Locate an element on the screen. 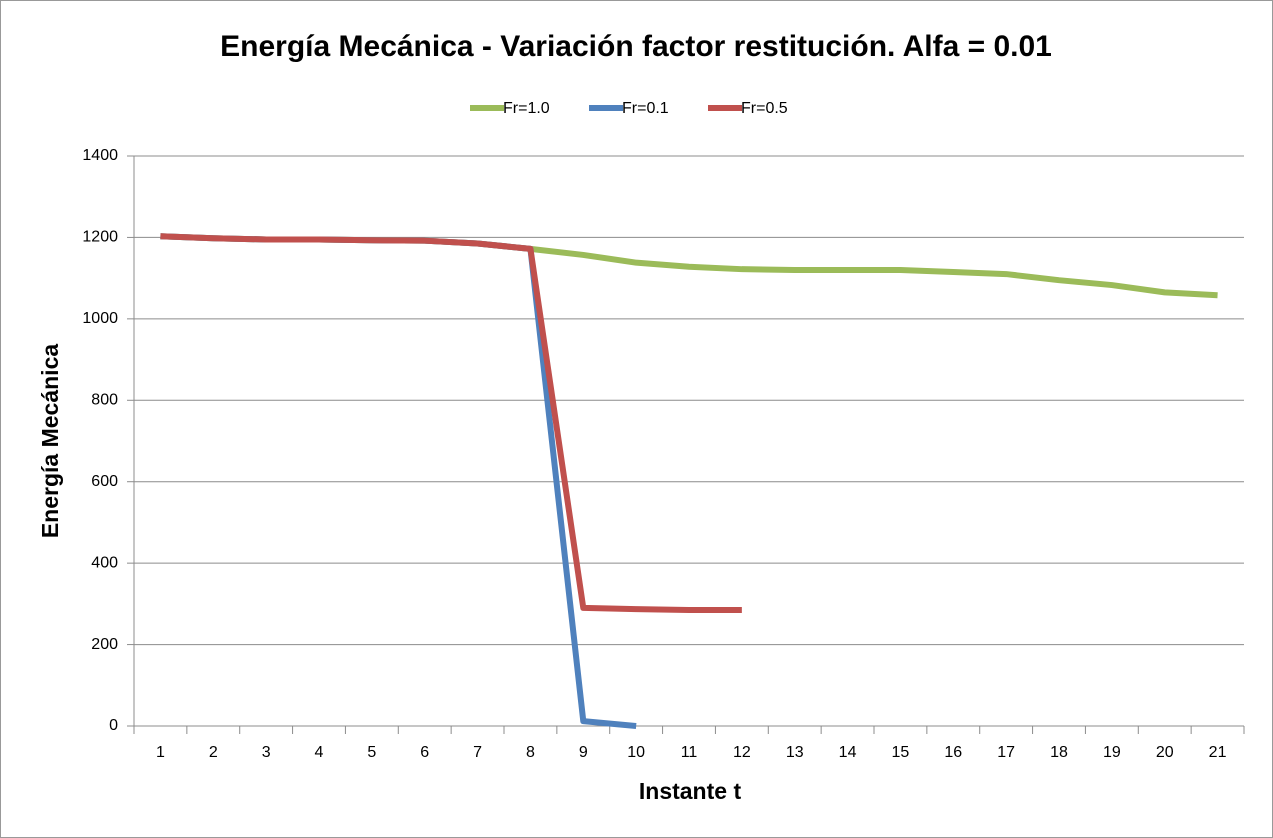  x-tick-label: 16 is located at coordinates (953, 752).